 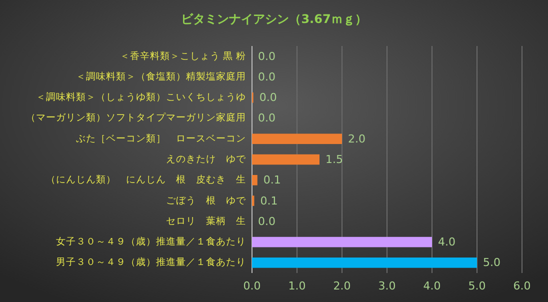 What do you see at coordinates (522, 286) in the screenshot?
I see `x-tick-label: 6.0` at bounding box center [522, 286].